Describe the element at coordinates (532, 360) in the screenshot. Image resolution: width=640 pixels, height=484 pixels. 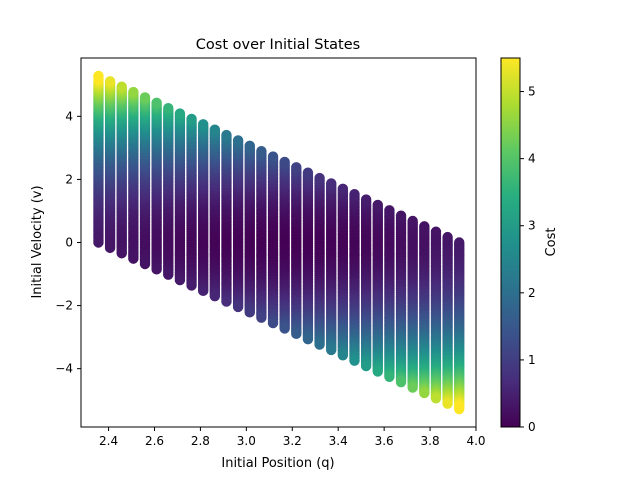
I see `colorbar-tick-label: 1` at that location.